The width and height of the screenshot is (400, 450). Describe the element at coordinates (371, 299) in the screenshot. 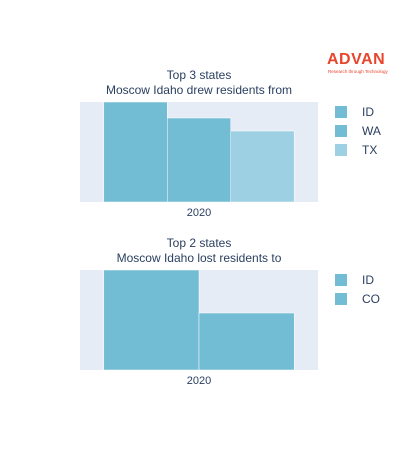

I see `legend-label: CO` at that location.